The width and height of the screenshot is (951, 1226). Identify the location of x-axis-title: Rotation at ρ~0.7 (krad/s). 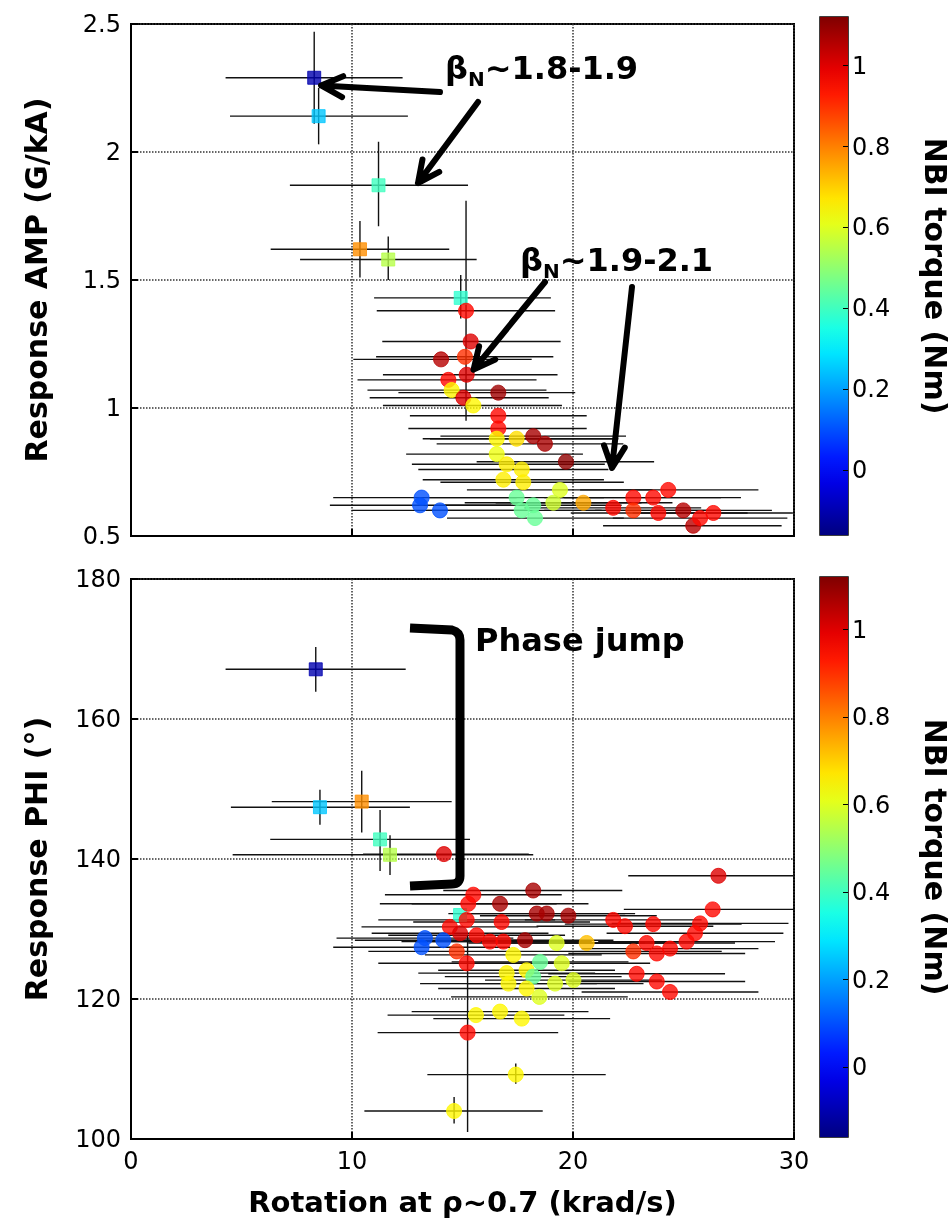
(462, 1201).